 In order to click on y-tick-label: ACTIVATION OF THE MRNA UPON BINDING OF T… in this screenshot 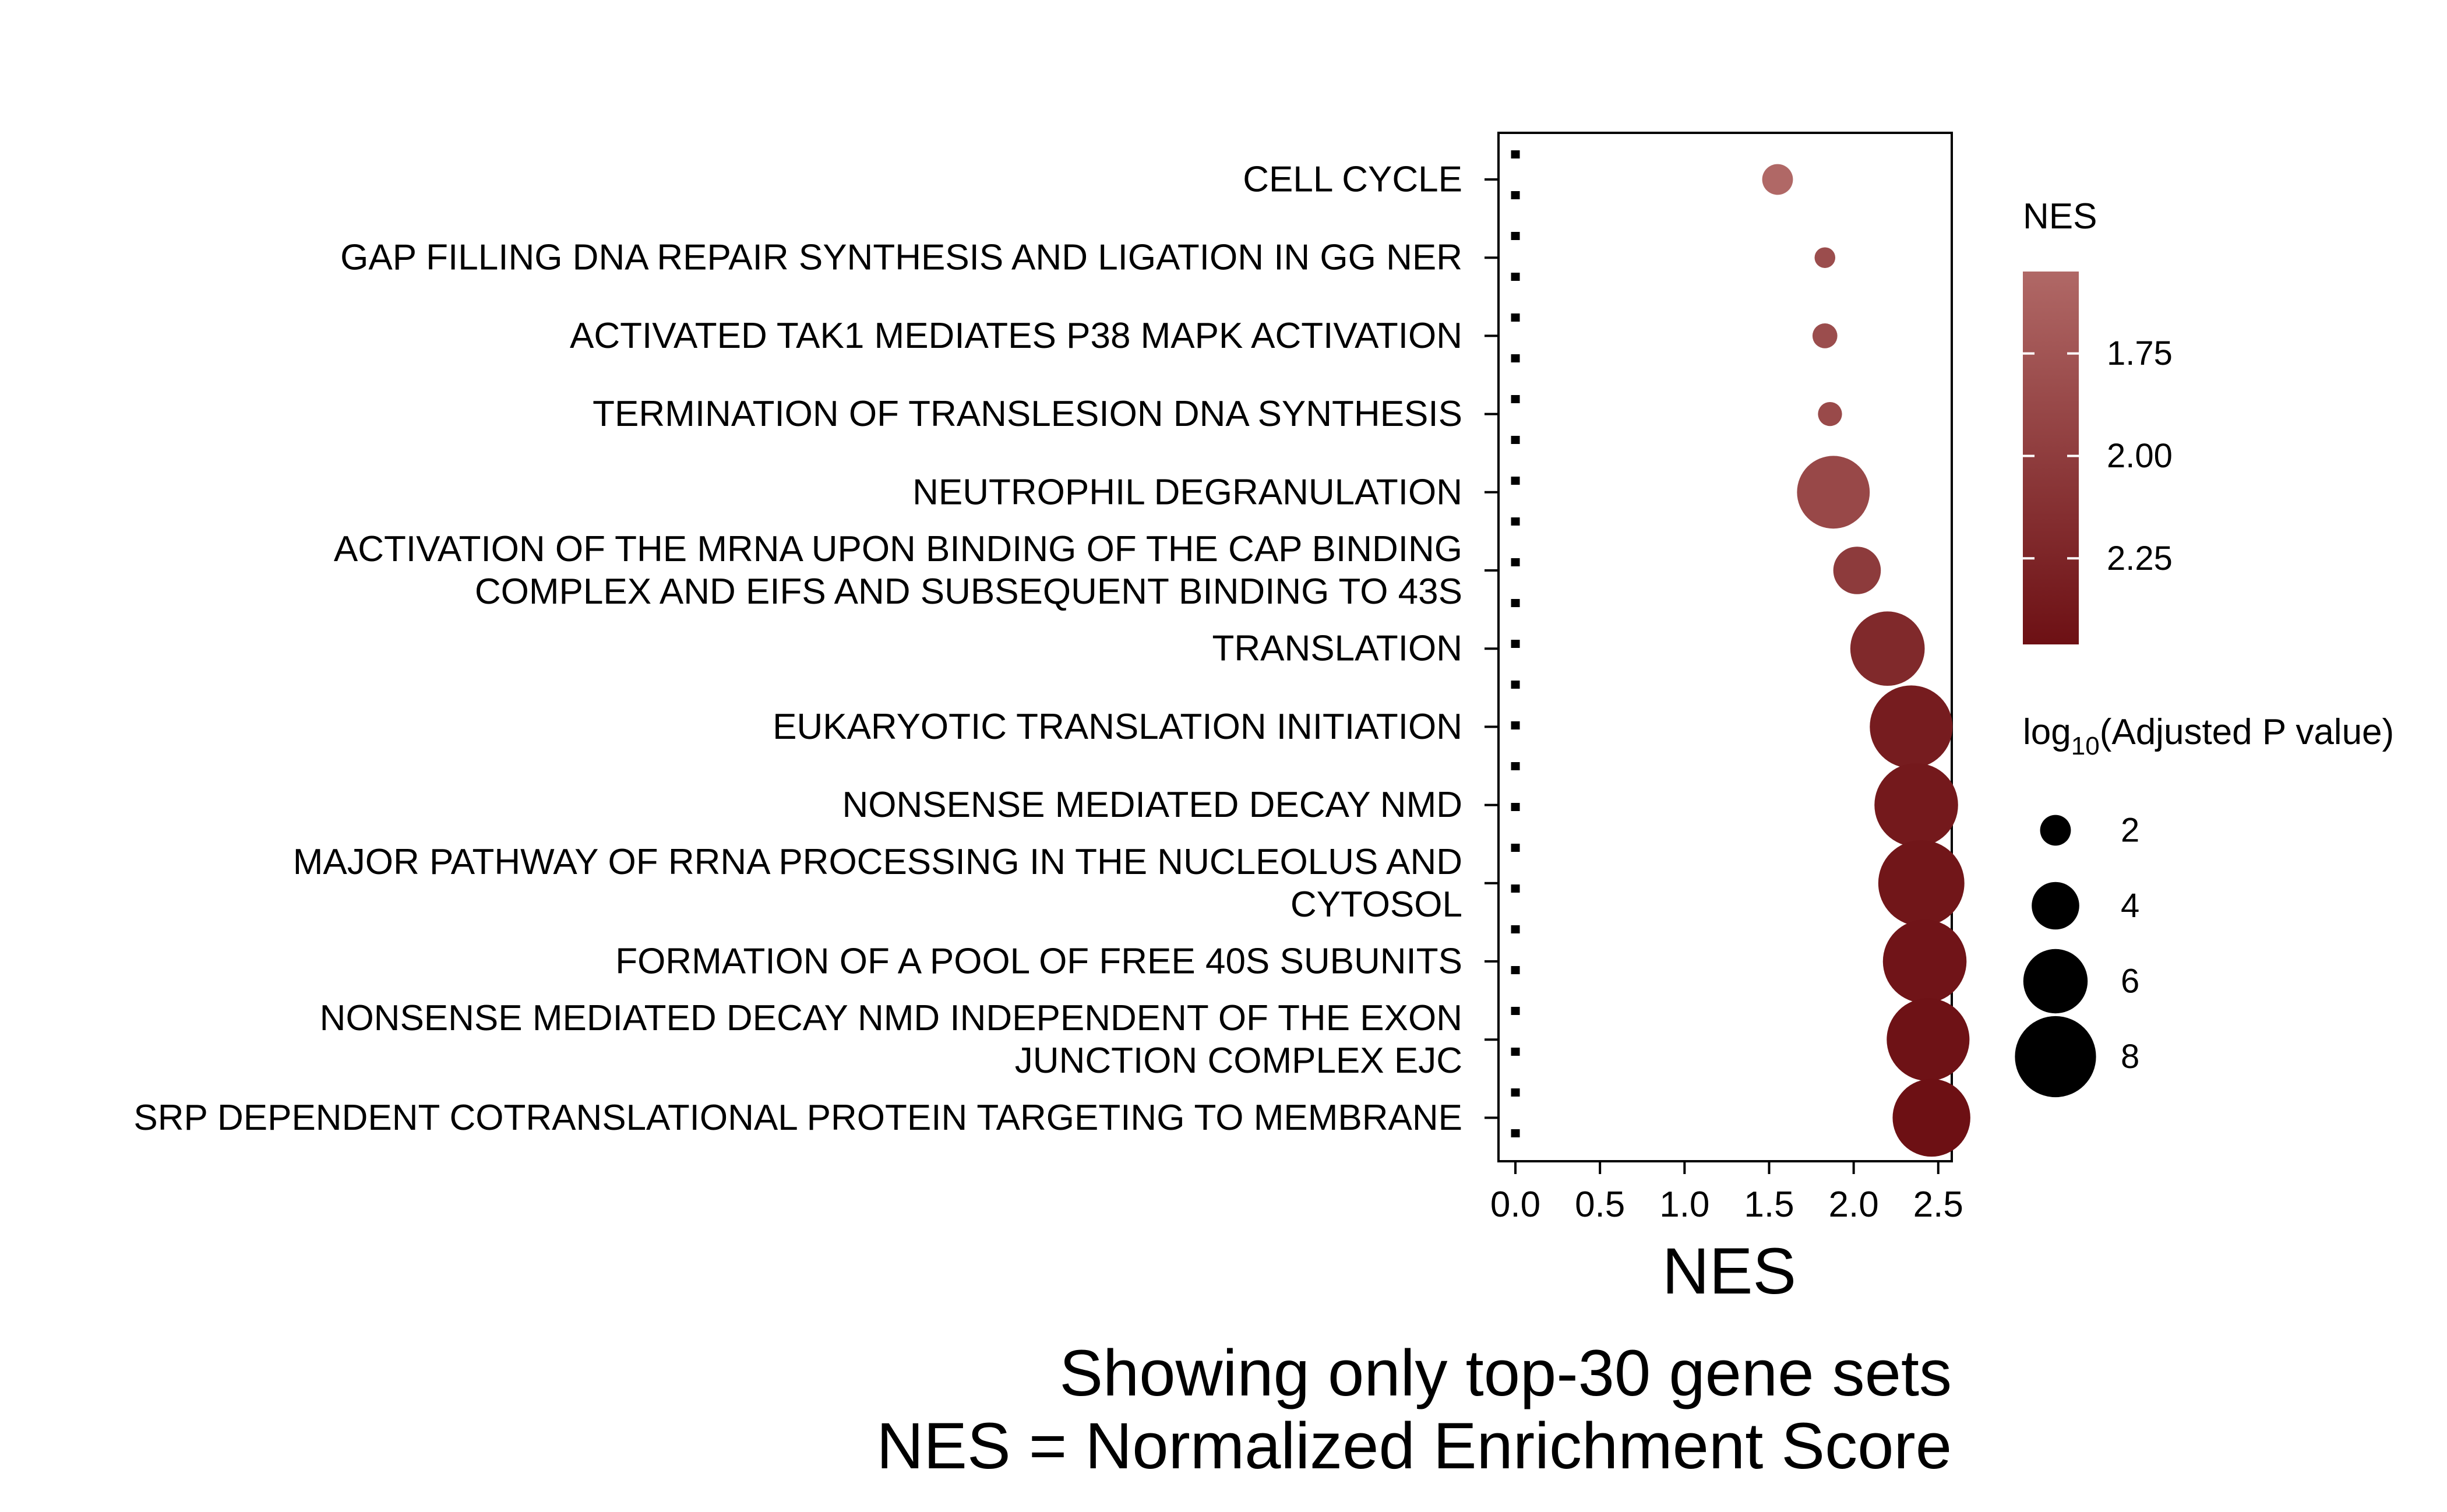, I will do `click(898, 549)`.